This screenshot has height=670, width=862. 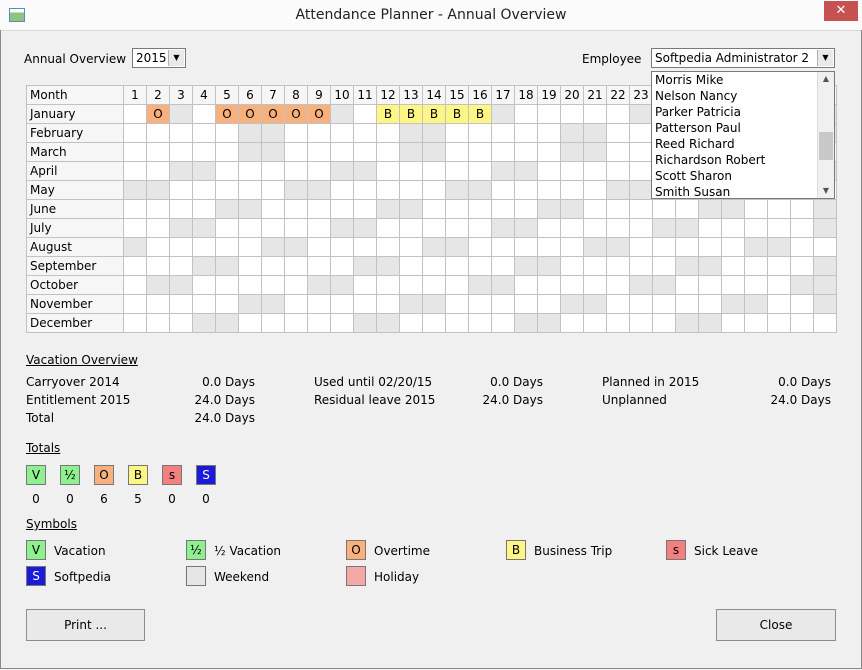 What do you see at coordinates (825, 58) in the screenshot?
I see `chevron-down-icon: ▼` at bounding box center [825, 58].